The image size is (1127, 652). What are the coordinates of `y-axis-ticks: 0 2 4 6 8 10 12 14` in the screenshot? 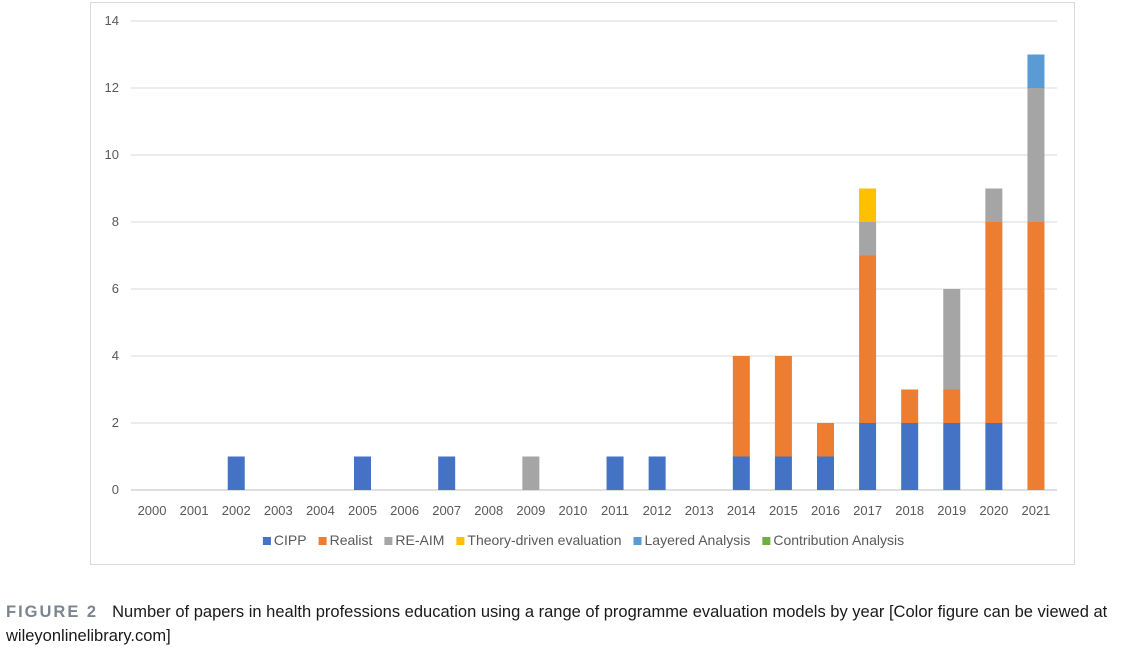 It's located at (112, 255).